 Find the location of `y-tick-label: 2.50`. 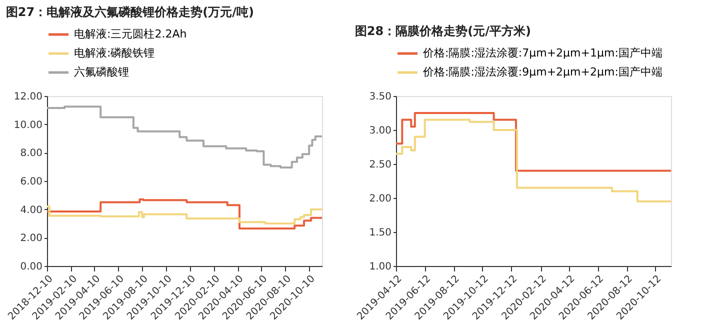

y-tick-label: 2.50 is located at coordinates (380, 165).